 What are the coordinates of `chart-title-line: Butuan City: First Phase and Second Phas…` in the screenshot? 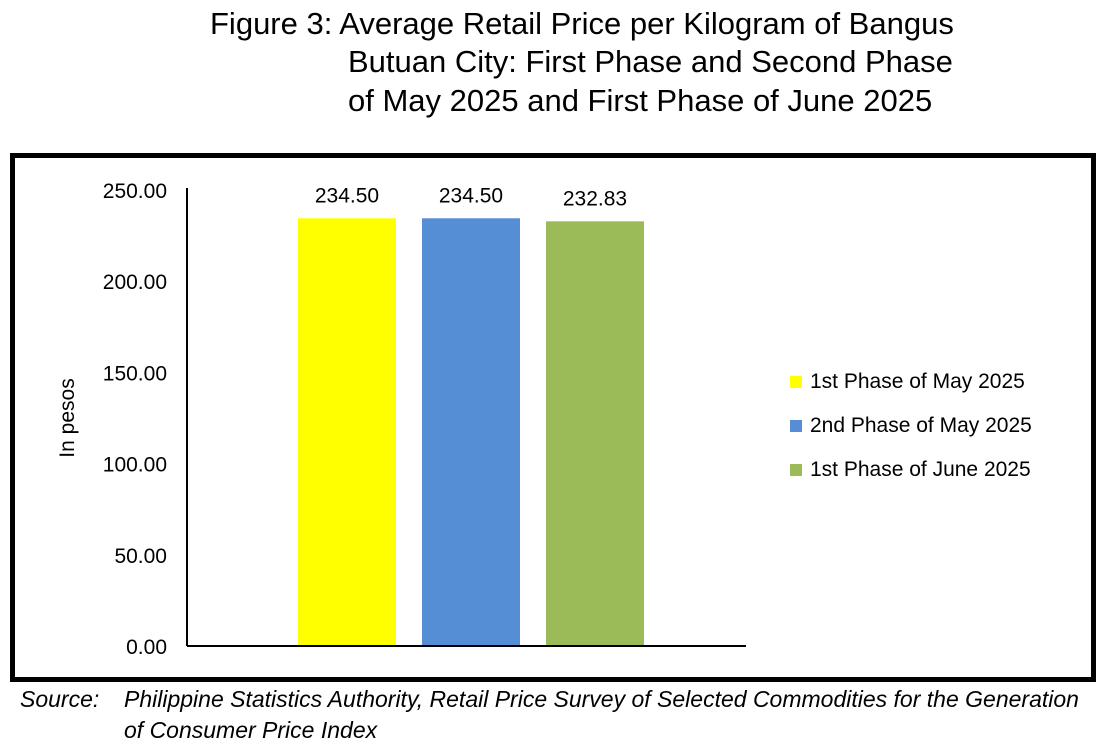 It's located at (650, 61).